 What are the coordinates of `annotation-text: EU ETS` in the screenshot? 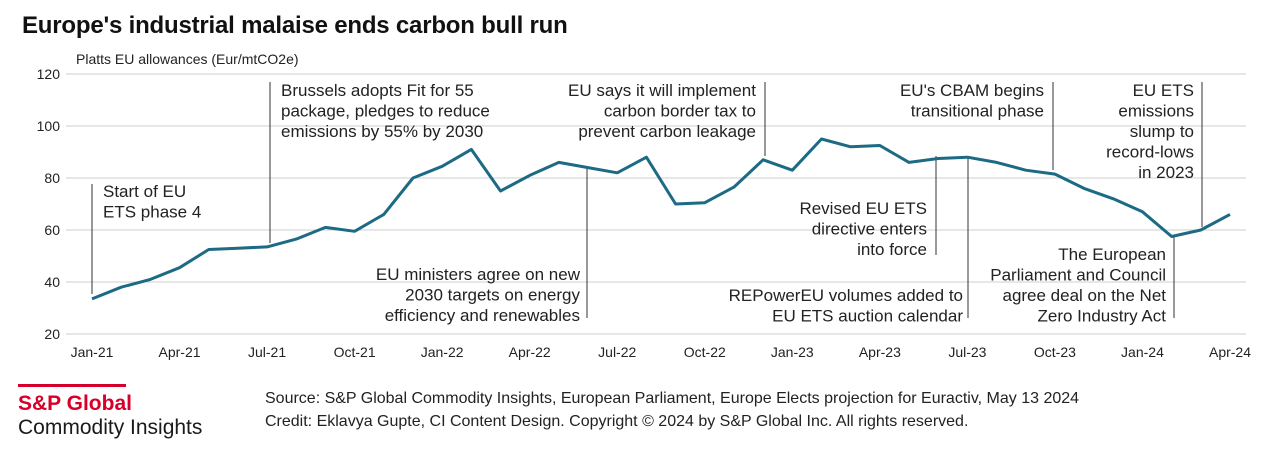 It's located at (1163, 90).